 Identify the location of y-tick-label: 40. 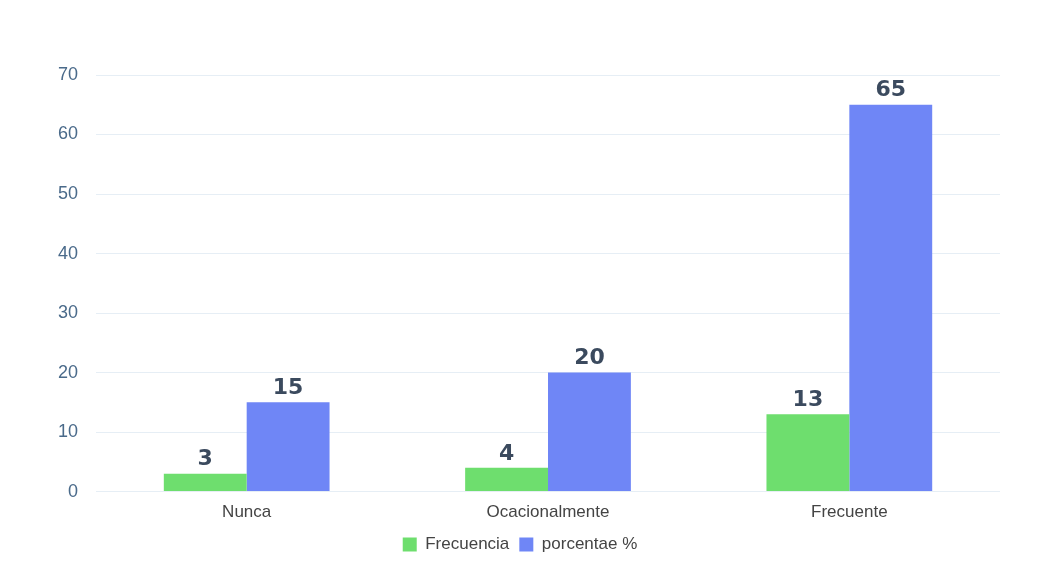
(68, 252).